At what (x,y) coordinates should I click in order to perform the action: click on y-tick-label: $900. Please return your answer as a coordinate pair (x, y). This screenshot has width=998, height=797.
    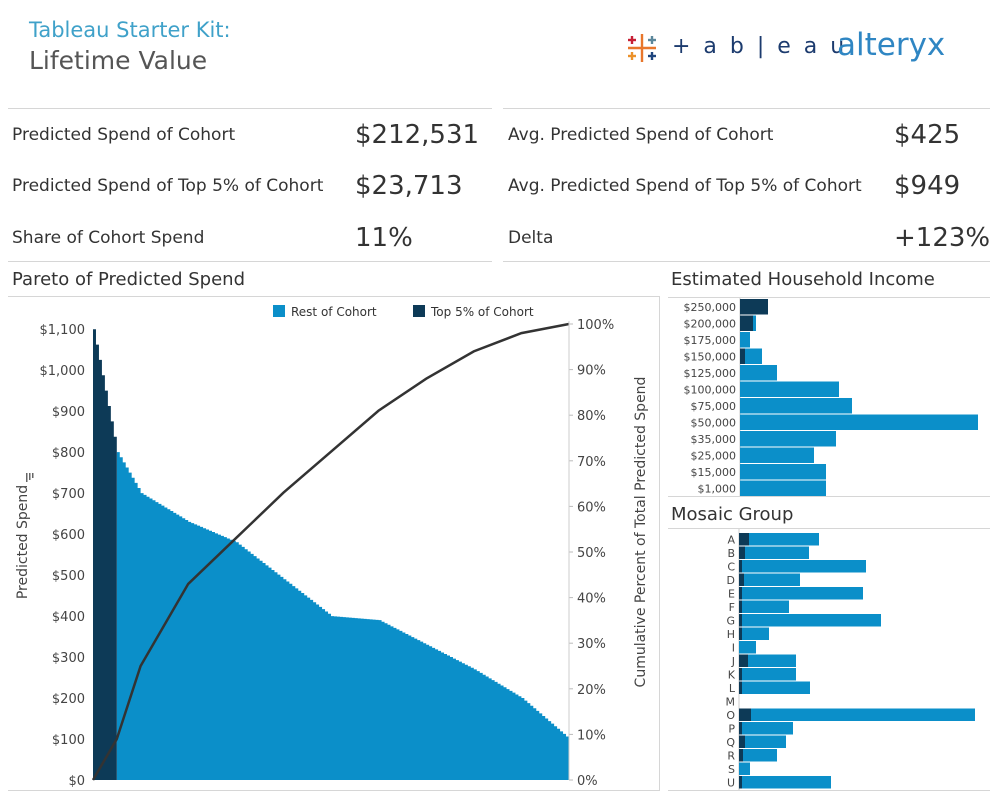
    Looking at the image, I should click on (68, 412).